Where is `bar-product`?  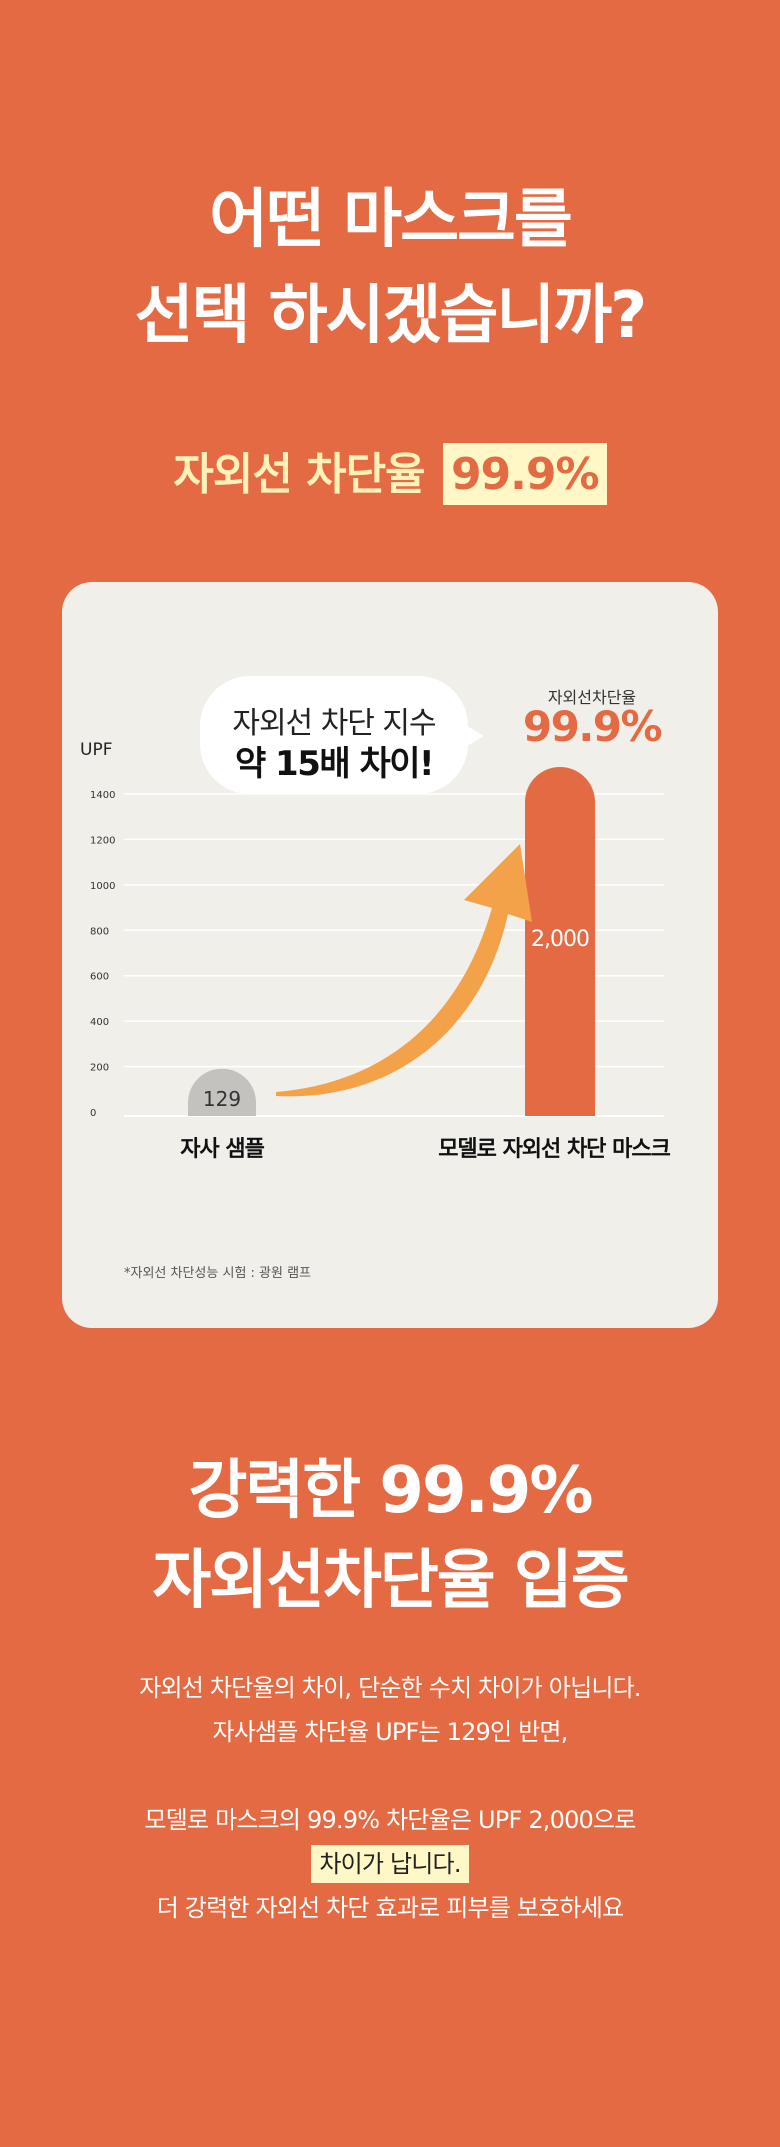 bar-product is located at coordinates (560, 941).